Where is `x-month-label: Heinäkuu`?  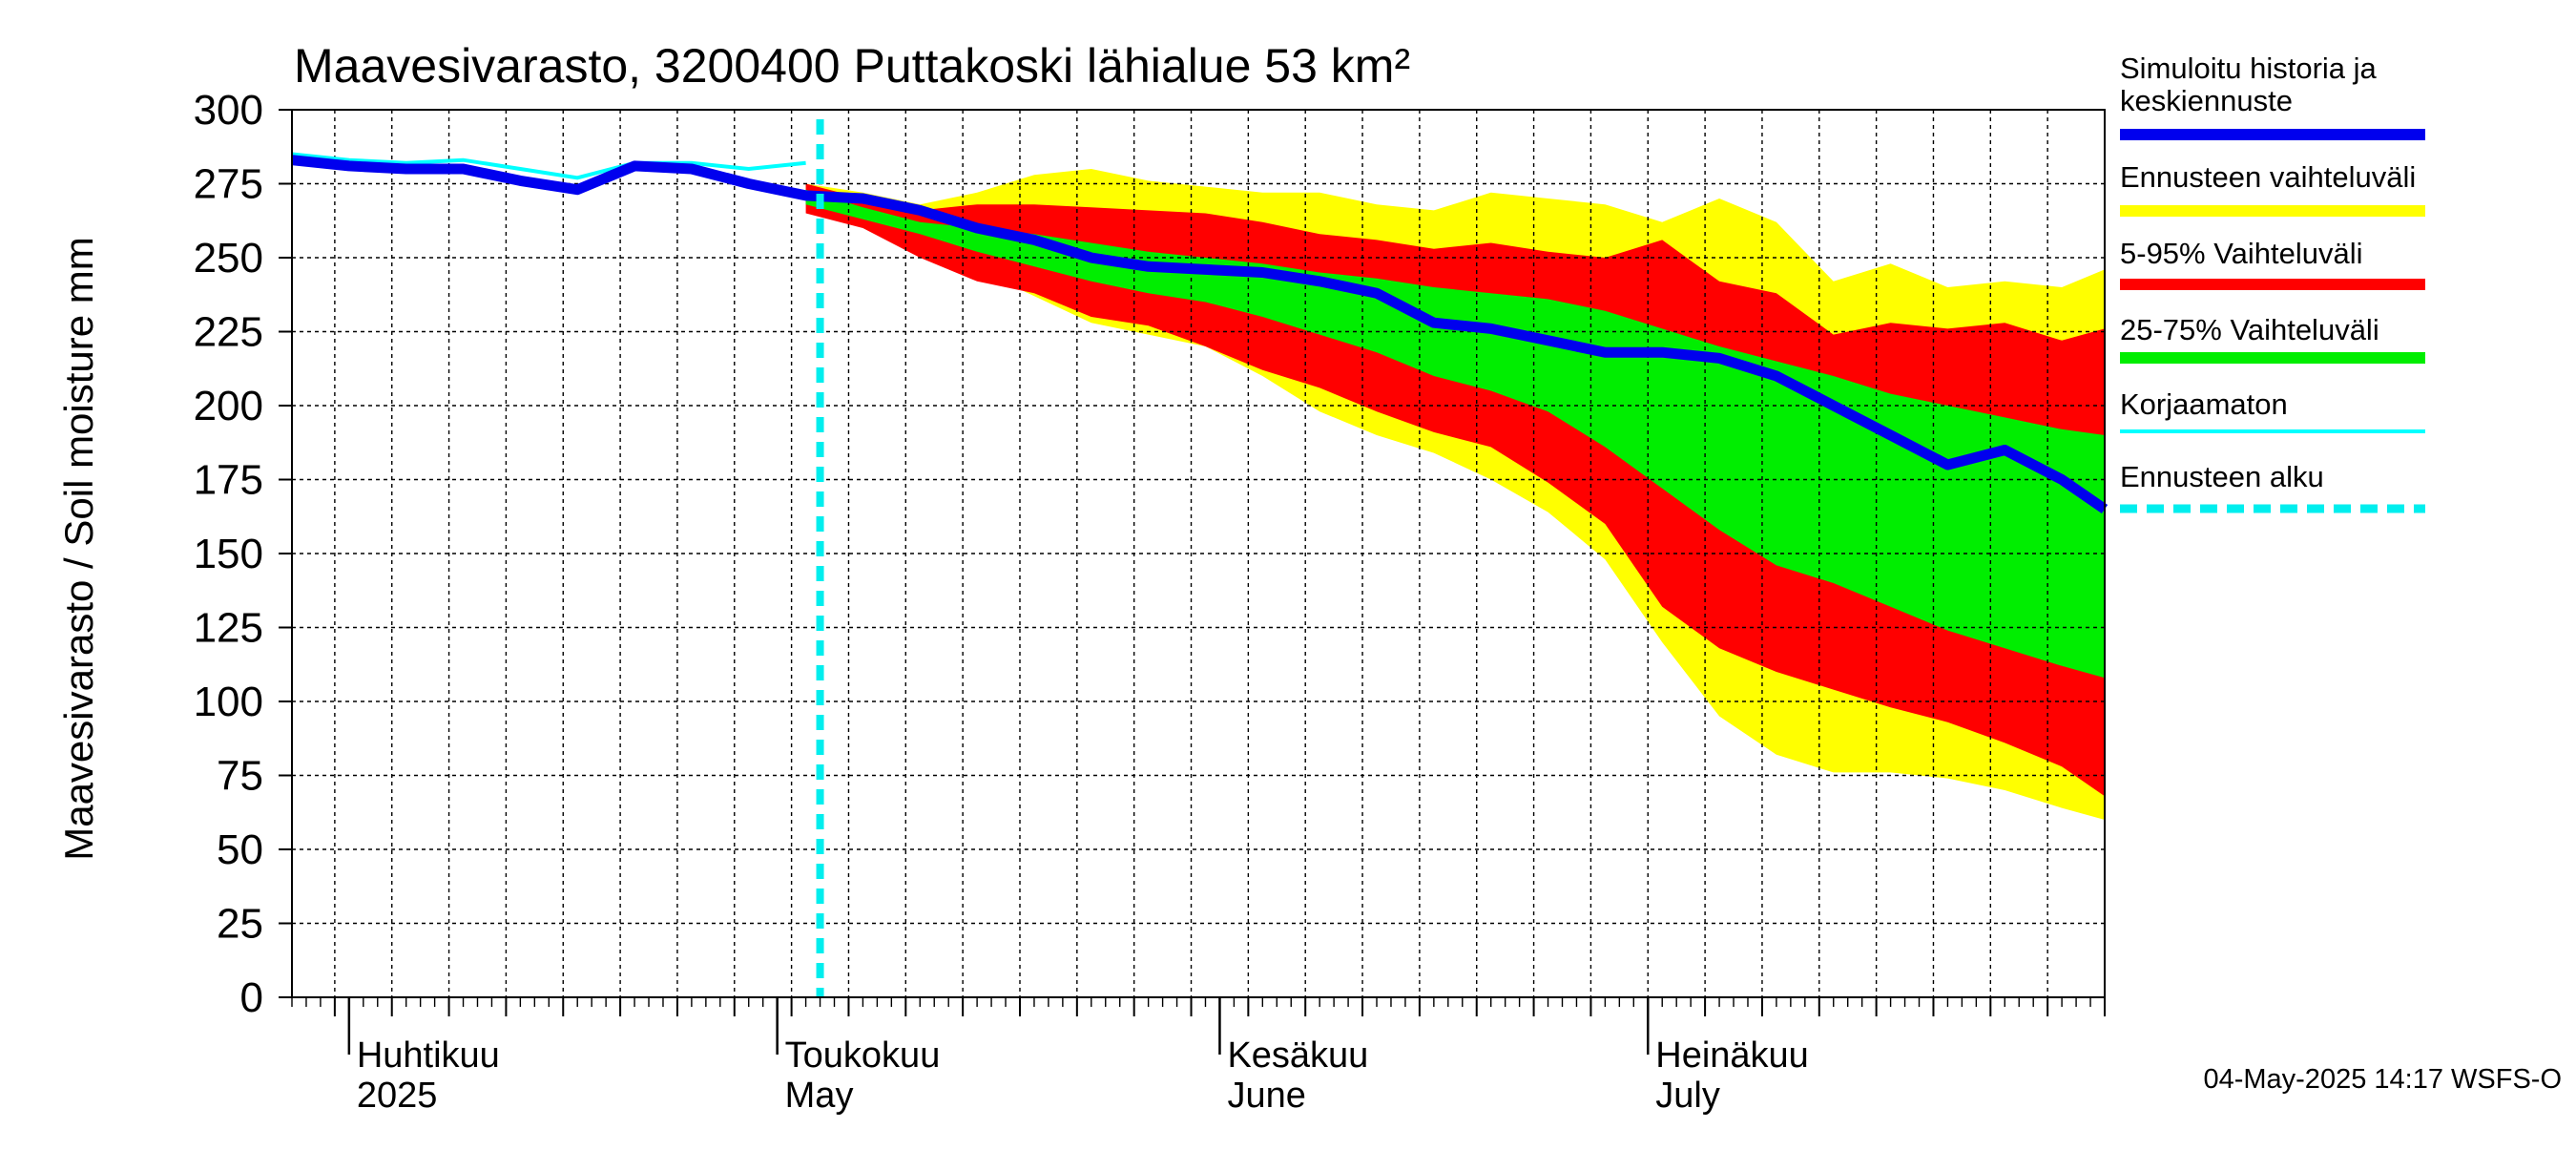
x-month-label: Heinäkuu is located at coordinates (1732, 1055).